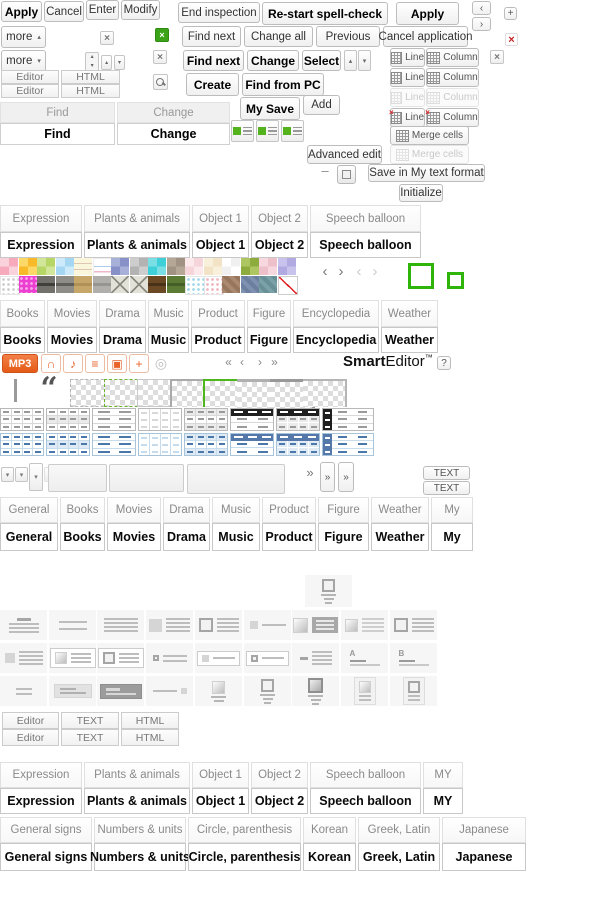 This screenshot has height=900, width=600. Describe the element at coordinates (244, 830) in the screenshot. I see `sign-tabs-circle-parenthesis: Circle, parenthesis` at that location.